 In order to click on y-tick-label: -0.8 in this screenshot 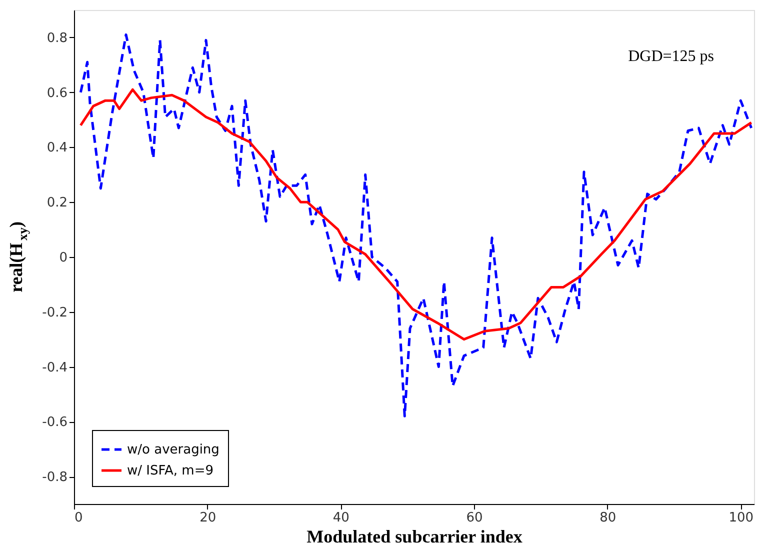, I will do `click(55, 478)`.